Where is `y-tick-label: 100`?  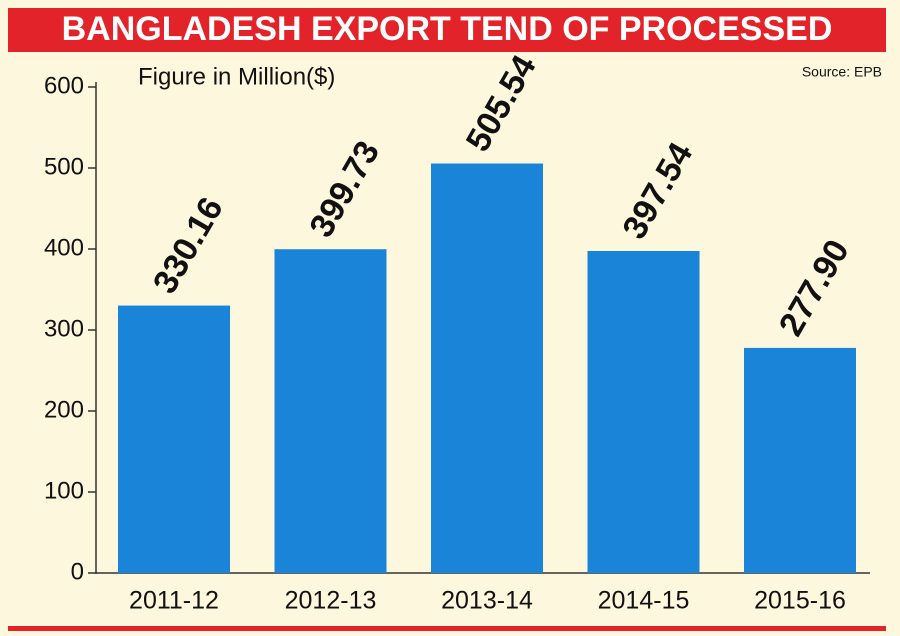 y-tick-label: 100 is located at coordinates (64, 490).